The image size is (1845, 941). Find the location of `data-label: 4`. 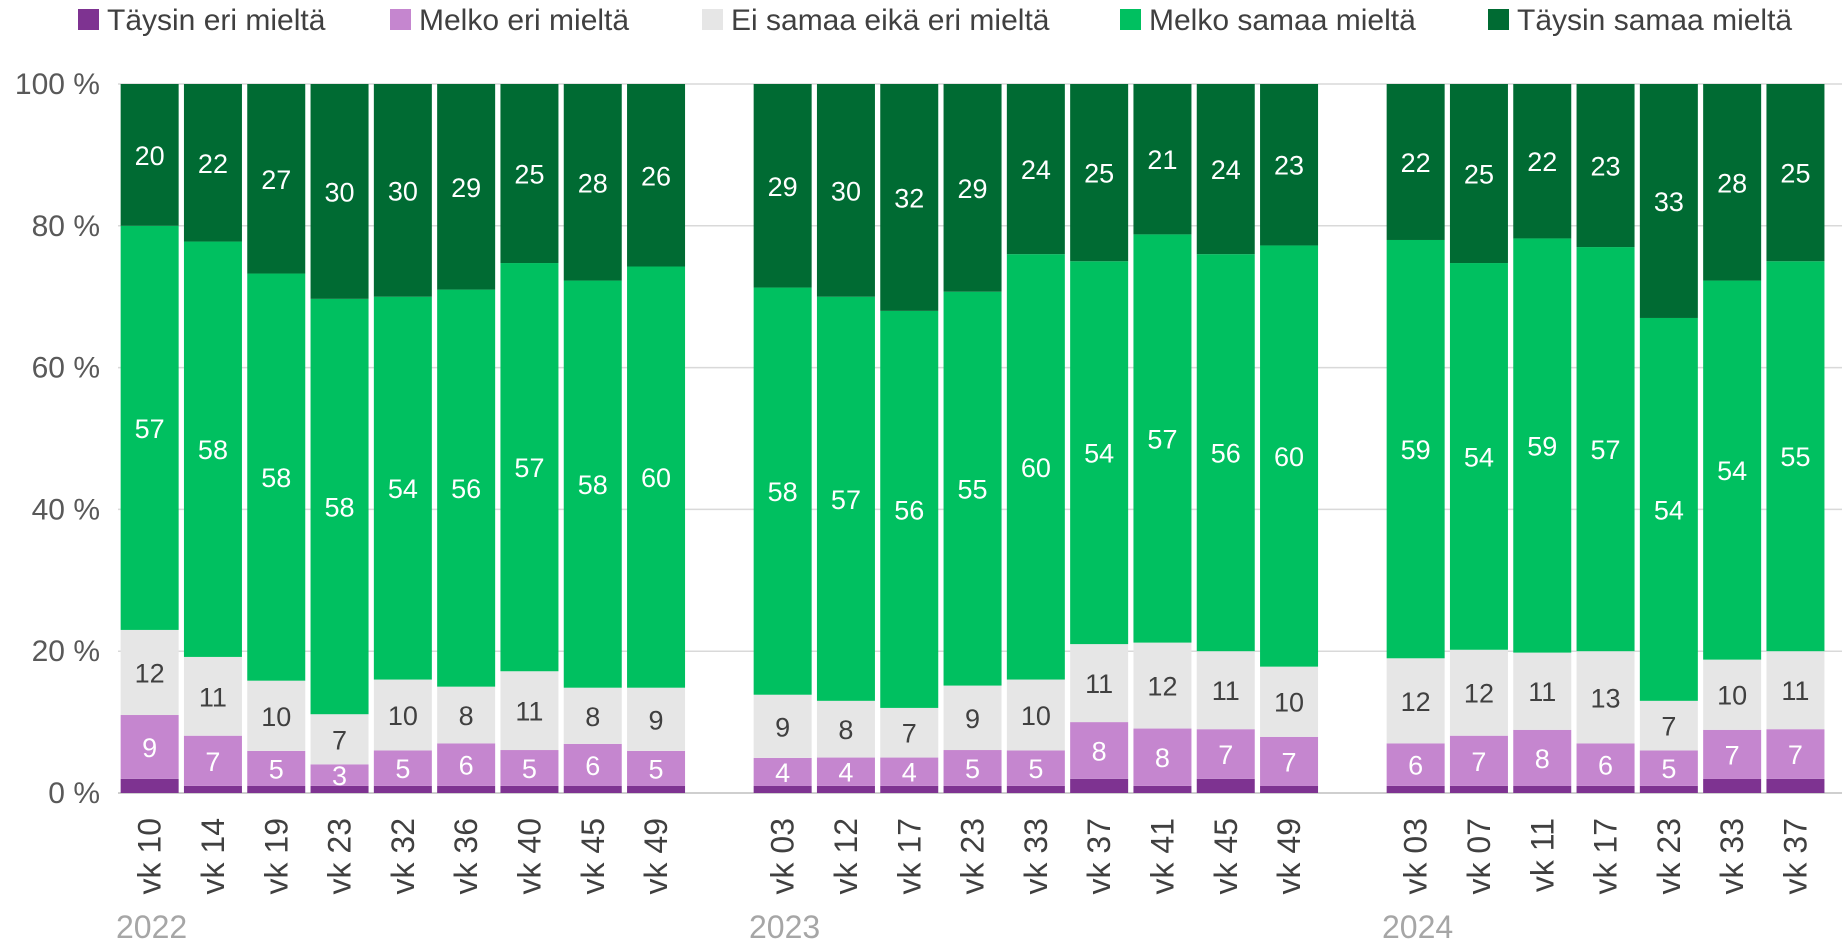

data-label: 4 is located at coordinates (782, 773).